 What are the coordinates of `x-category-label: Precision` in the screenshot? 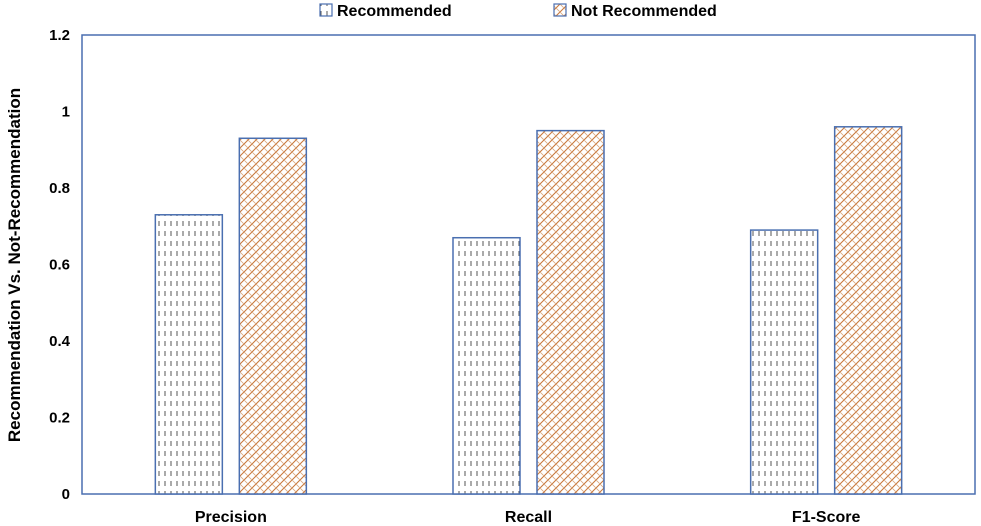 It's located at (231, 517).